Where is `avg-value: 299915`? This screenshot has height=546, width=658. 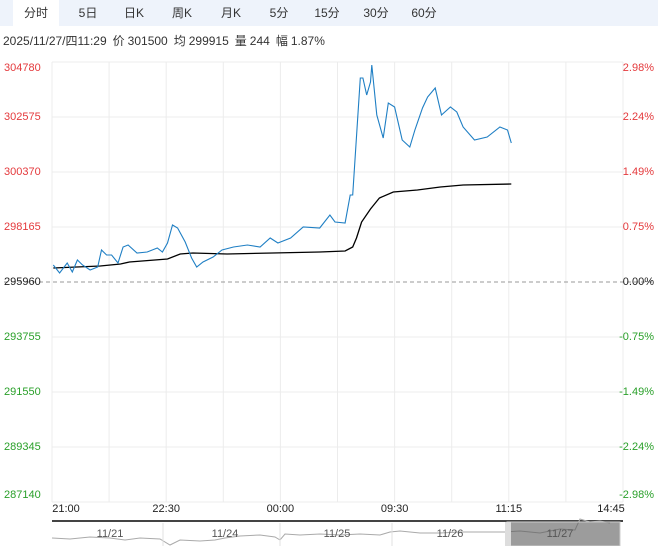 avg-value: 299915 is located at coordinates (208, 41).